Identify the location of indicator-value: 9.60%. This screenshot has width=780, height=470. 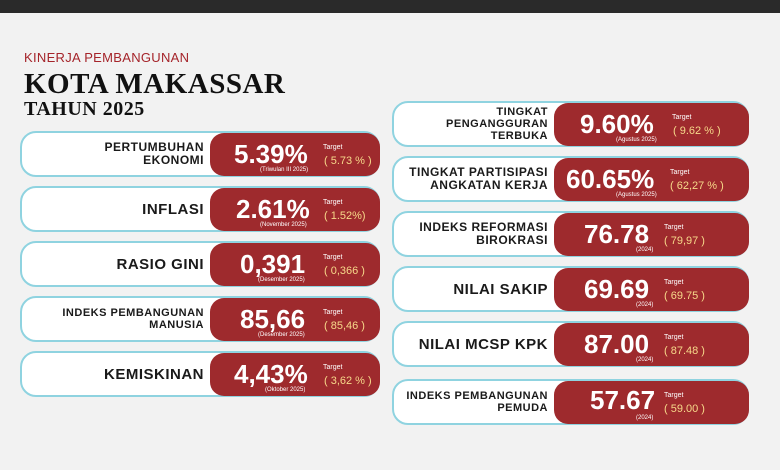
(617, 124).